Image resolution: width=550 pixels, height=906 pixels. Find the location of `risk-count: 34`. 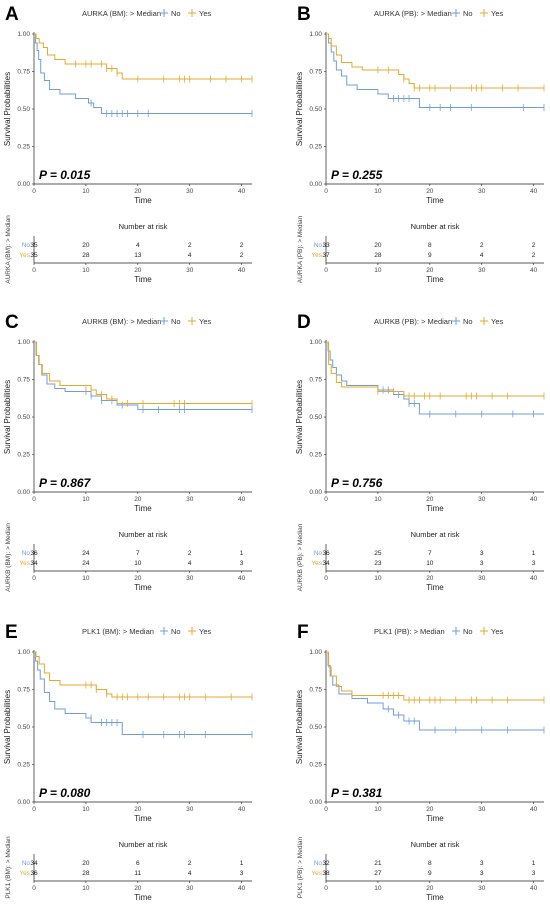

risk-count: 34 is located at coordinates (34, 563).